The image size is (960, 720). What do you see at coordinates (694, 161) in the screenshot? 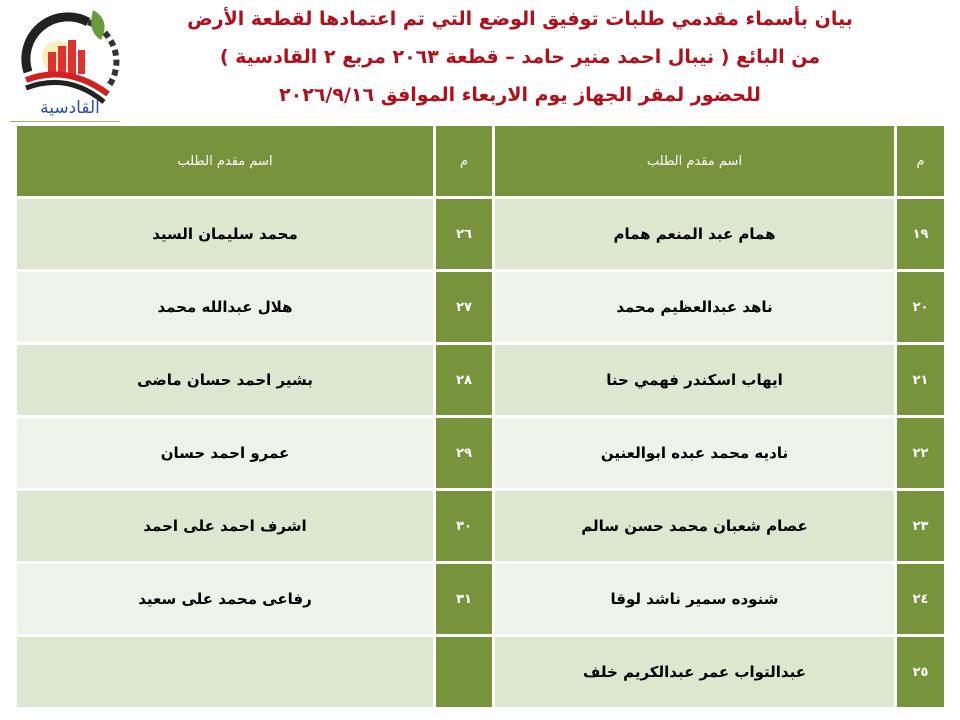
I see `header-name-right: اسم مقدم الطلب` at bounding box center [694, 161].